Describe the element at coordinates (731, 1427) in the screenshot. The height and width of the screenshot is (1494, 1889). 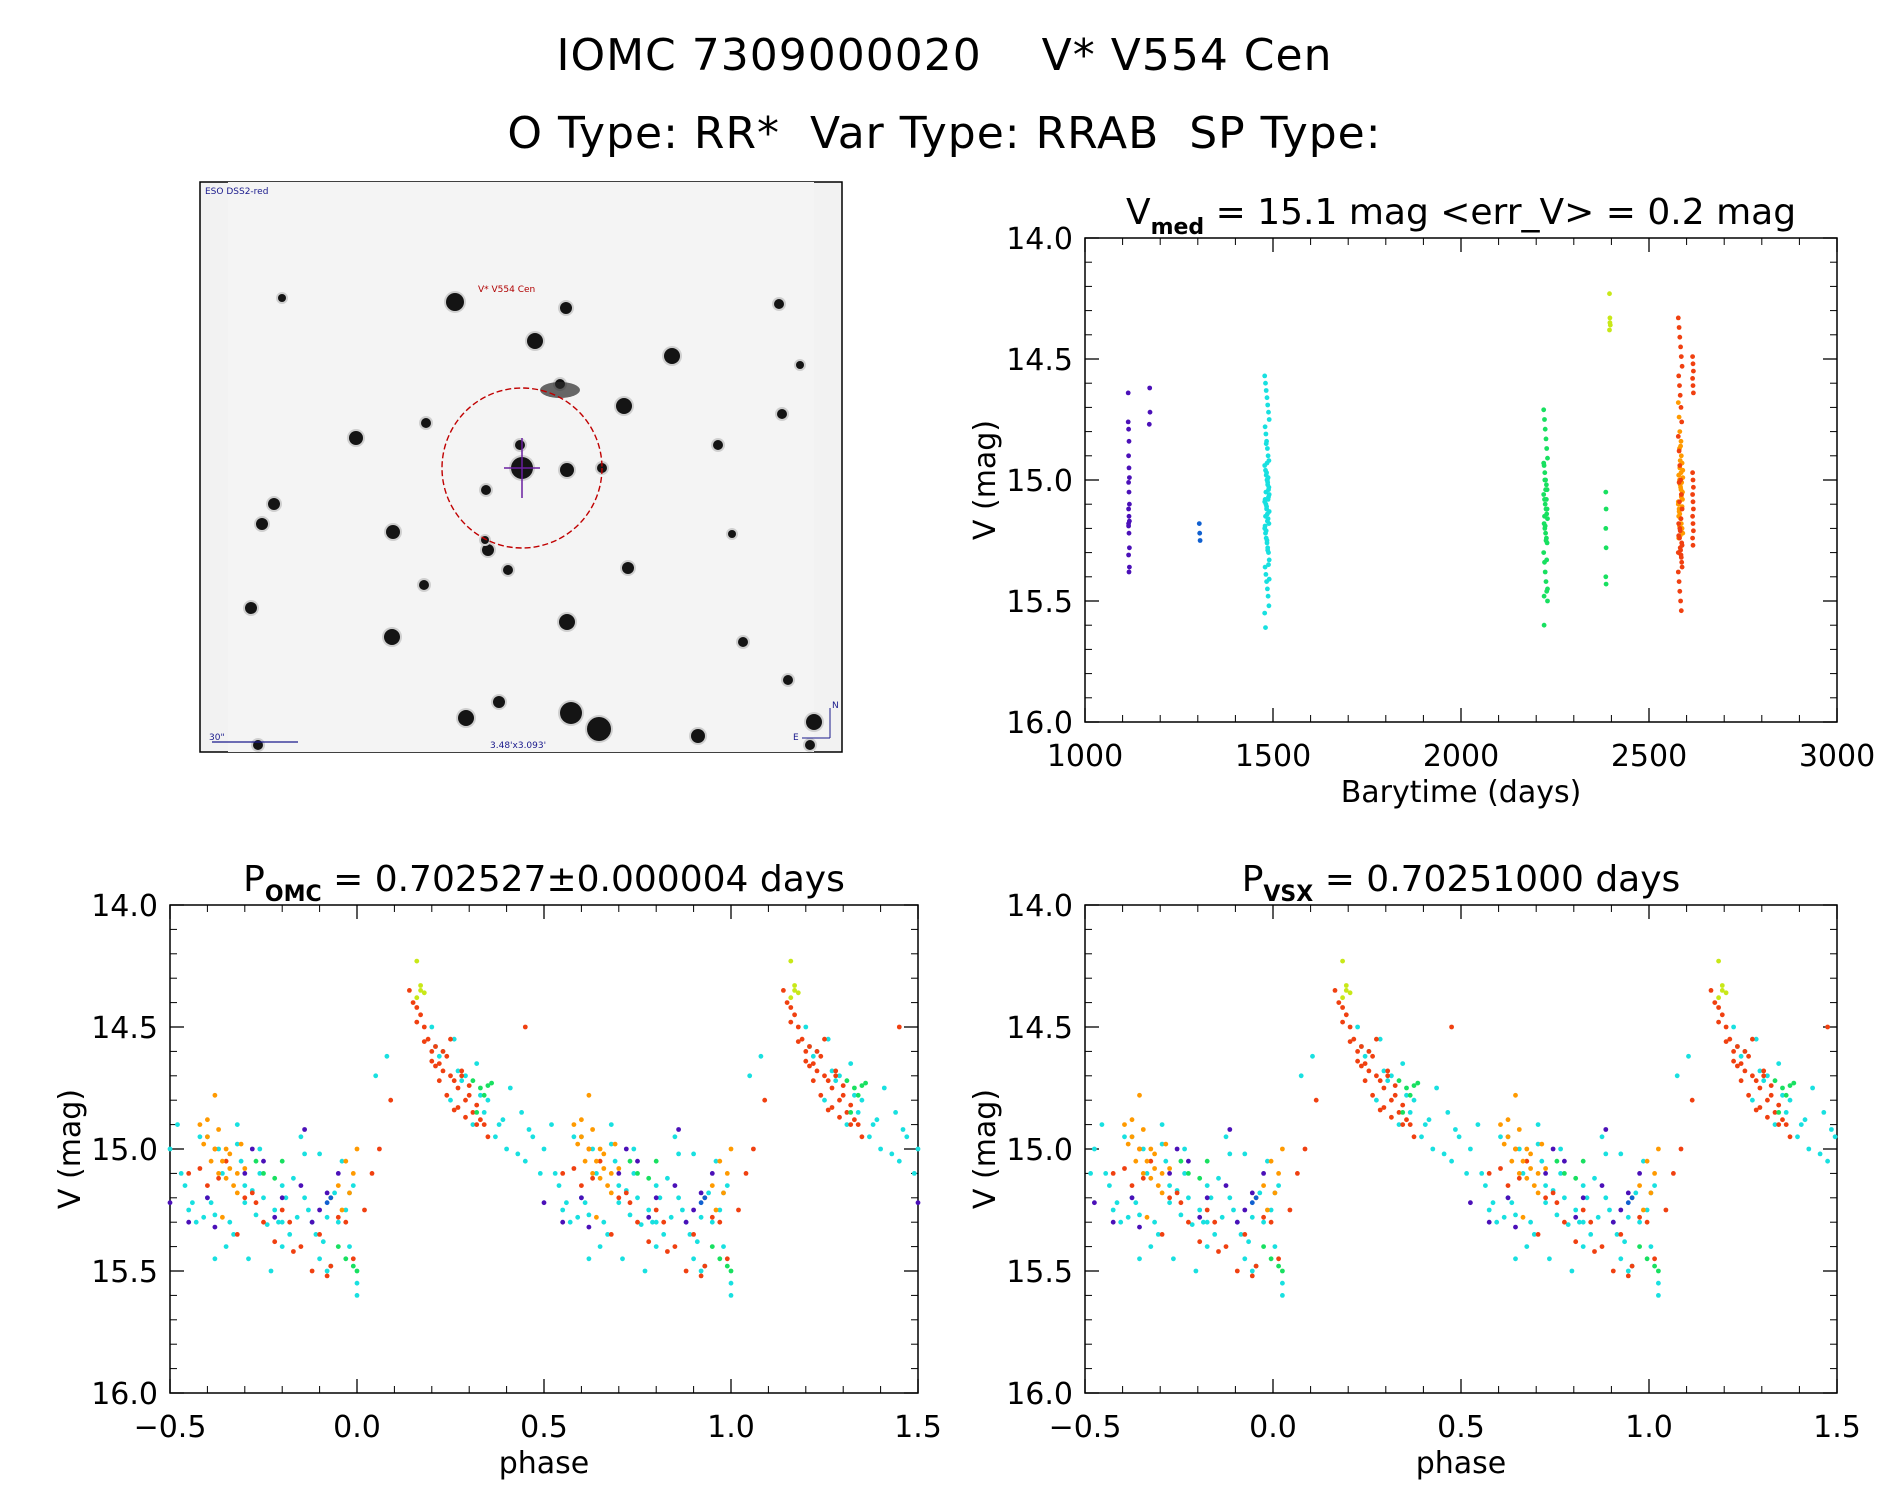
I see `x-tick-label: 1.0` at that location.